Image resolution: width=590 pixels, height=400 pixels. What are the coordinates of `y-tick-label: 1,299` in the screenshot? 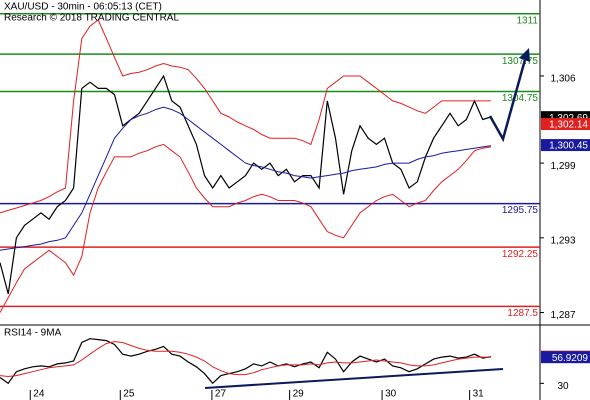 It's located at (562, 166).